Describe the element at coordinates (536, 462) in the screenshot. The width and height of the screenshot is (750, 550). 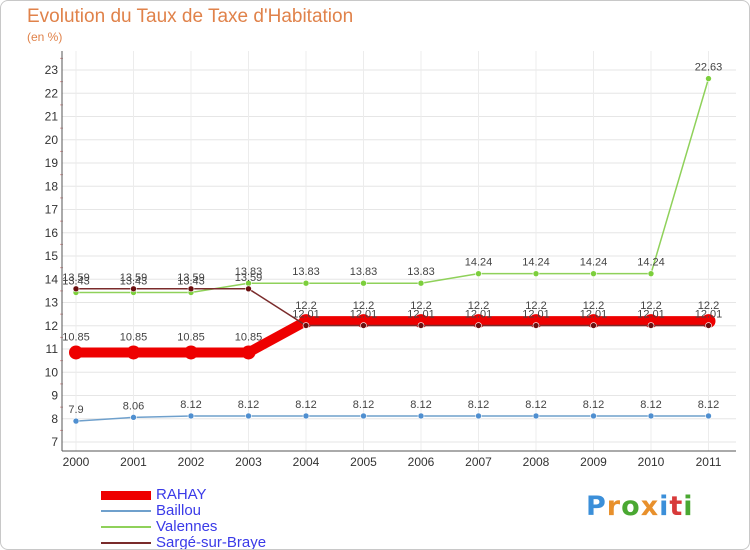
I see `x-tick-label: 2008` at that location.